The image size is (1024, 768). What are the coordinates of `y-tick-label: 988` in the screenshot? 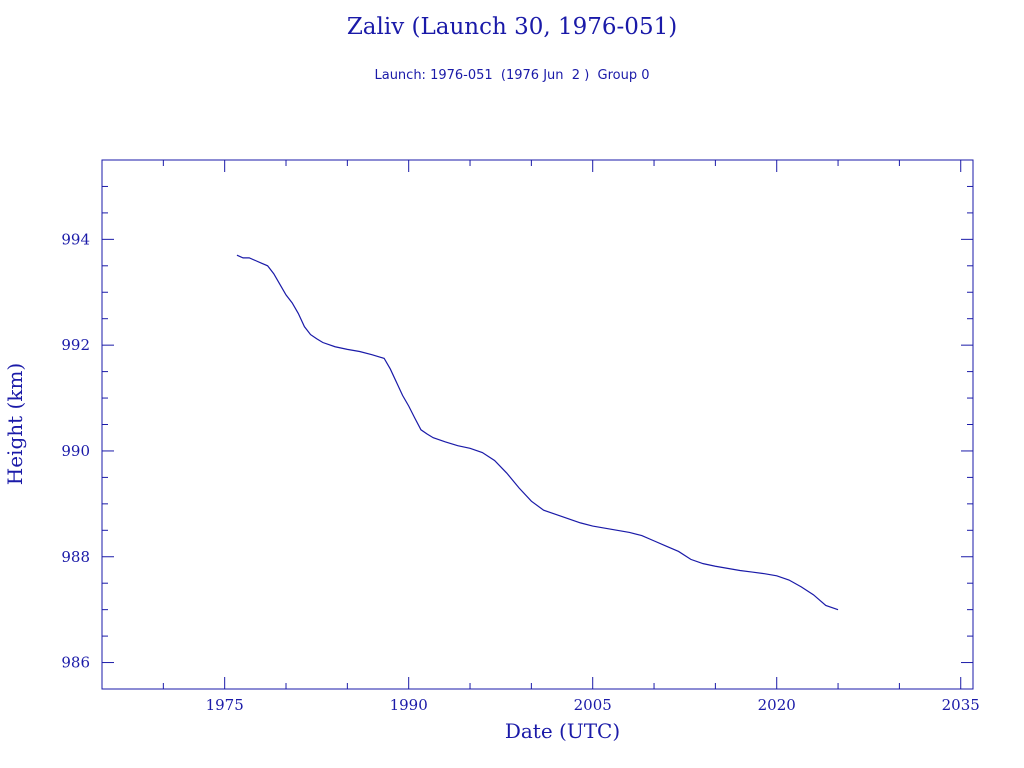 It's located at (75, 557).